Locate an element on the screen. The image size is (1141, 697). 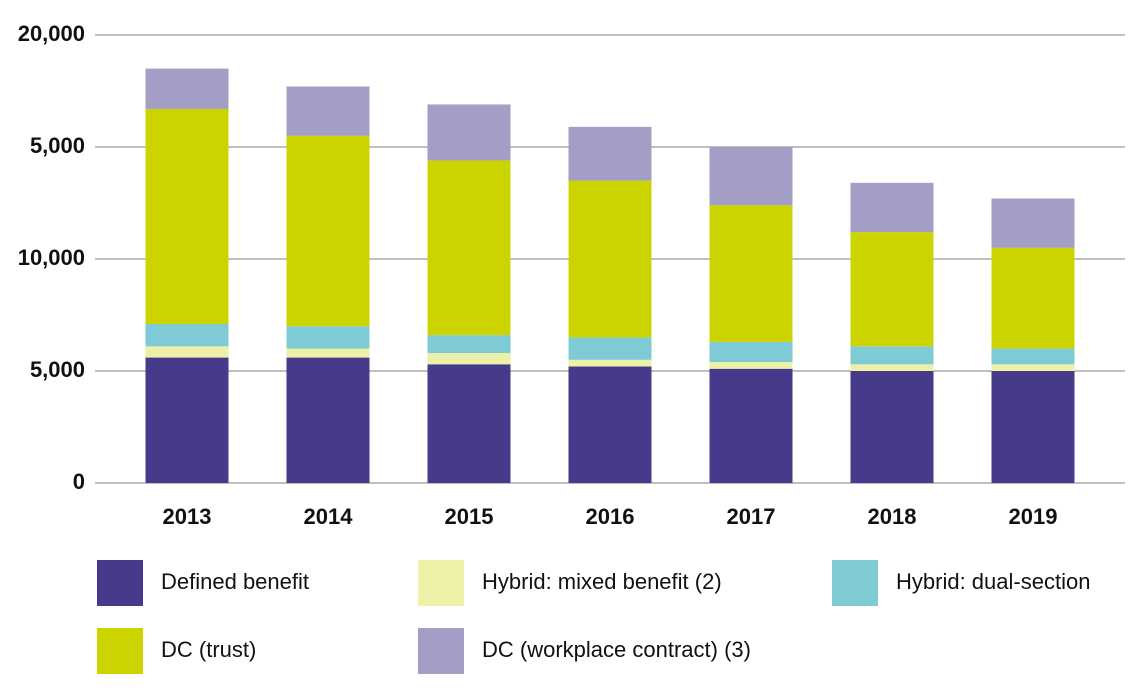
x-tick-label: 2014 is located at coordinates (329, 516).